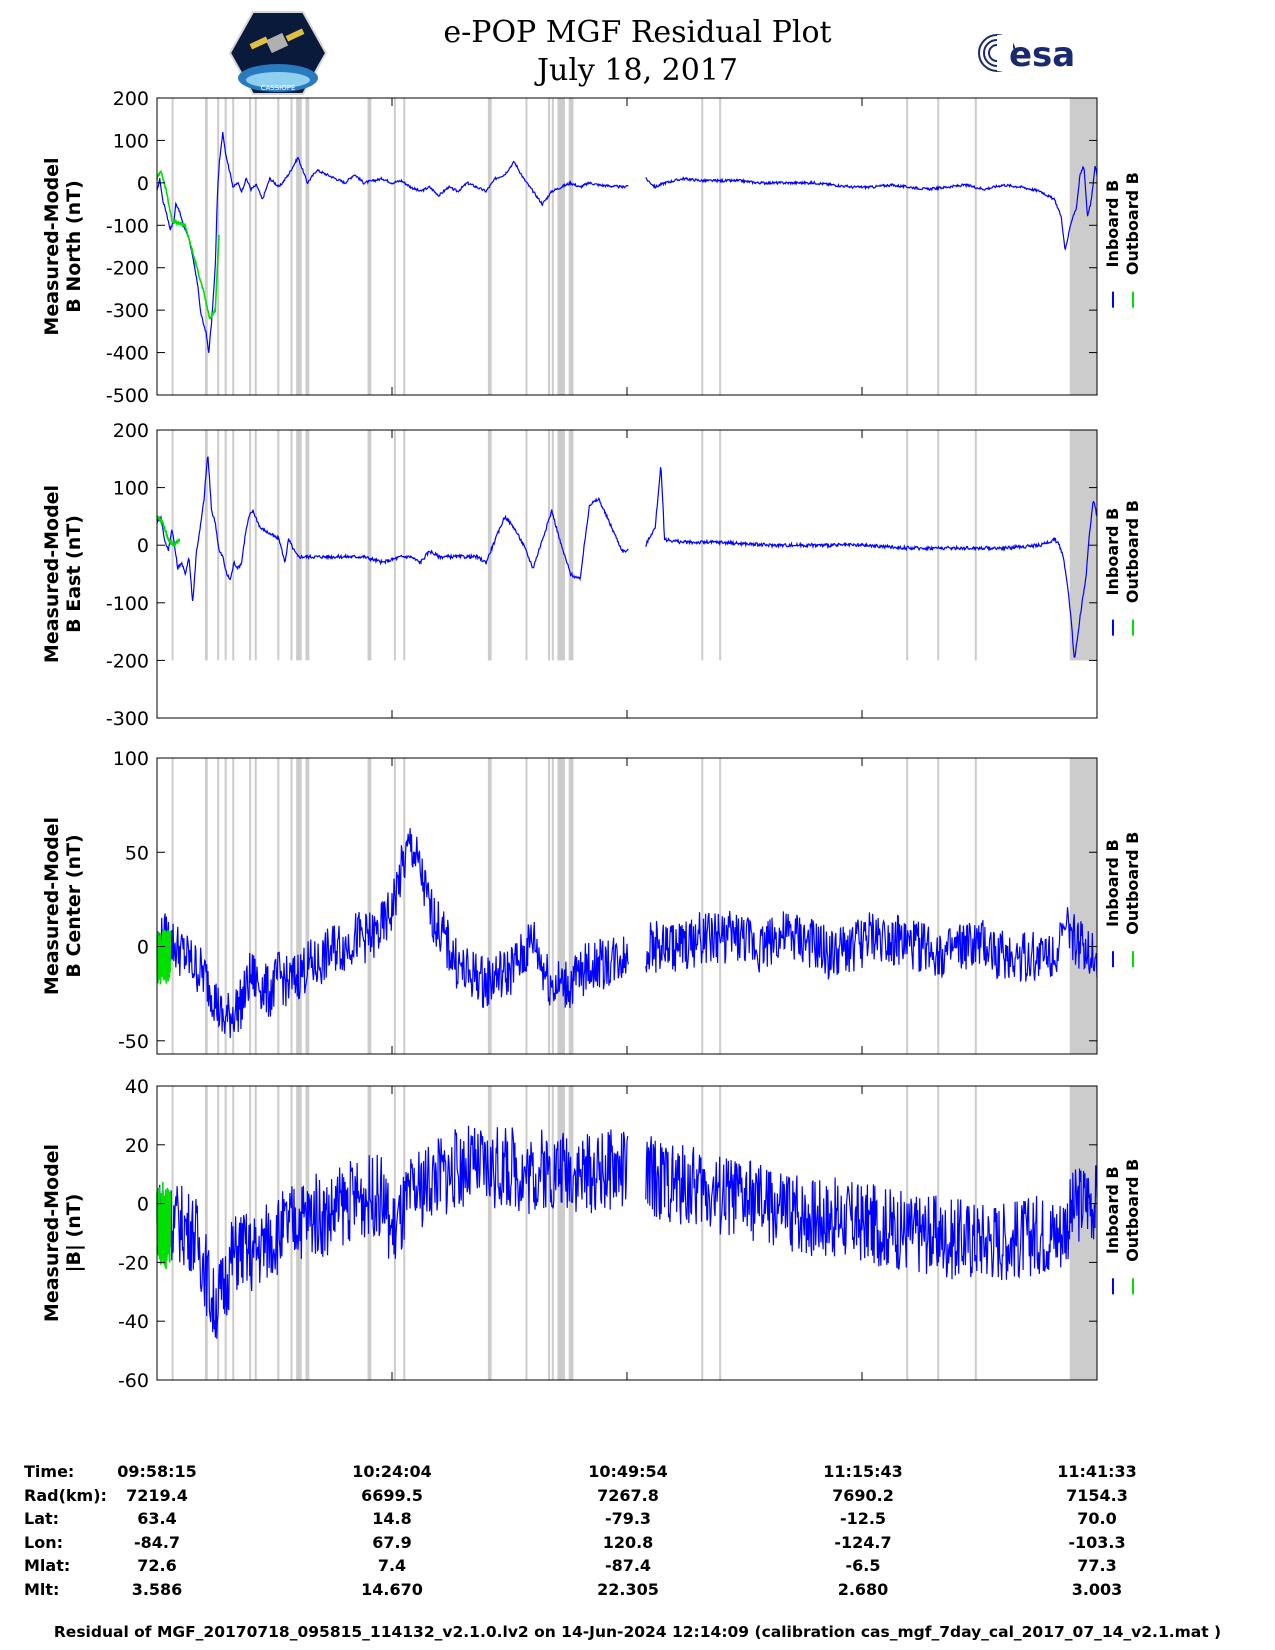 The height and width of the screenshot is (1650, 1275). Describe the element at coordinates (1026, 54) in the screenshot. I see `esa-logo-icon: esa` at that location.